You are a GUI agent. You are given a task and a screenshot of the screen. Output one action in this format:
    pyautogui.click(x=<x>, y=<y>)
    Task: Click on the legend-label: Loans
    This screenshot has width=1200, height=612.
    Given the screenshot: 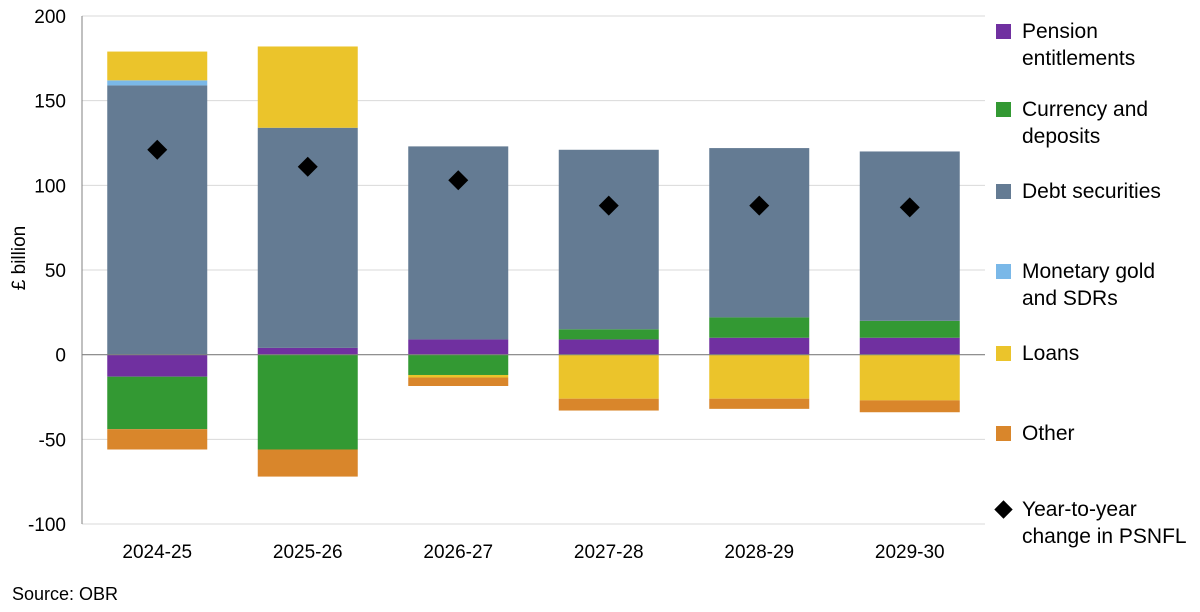 What is the action you would take?
    pyautogui.click(x=1051, y=353)
    